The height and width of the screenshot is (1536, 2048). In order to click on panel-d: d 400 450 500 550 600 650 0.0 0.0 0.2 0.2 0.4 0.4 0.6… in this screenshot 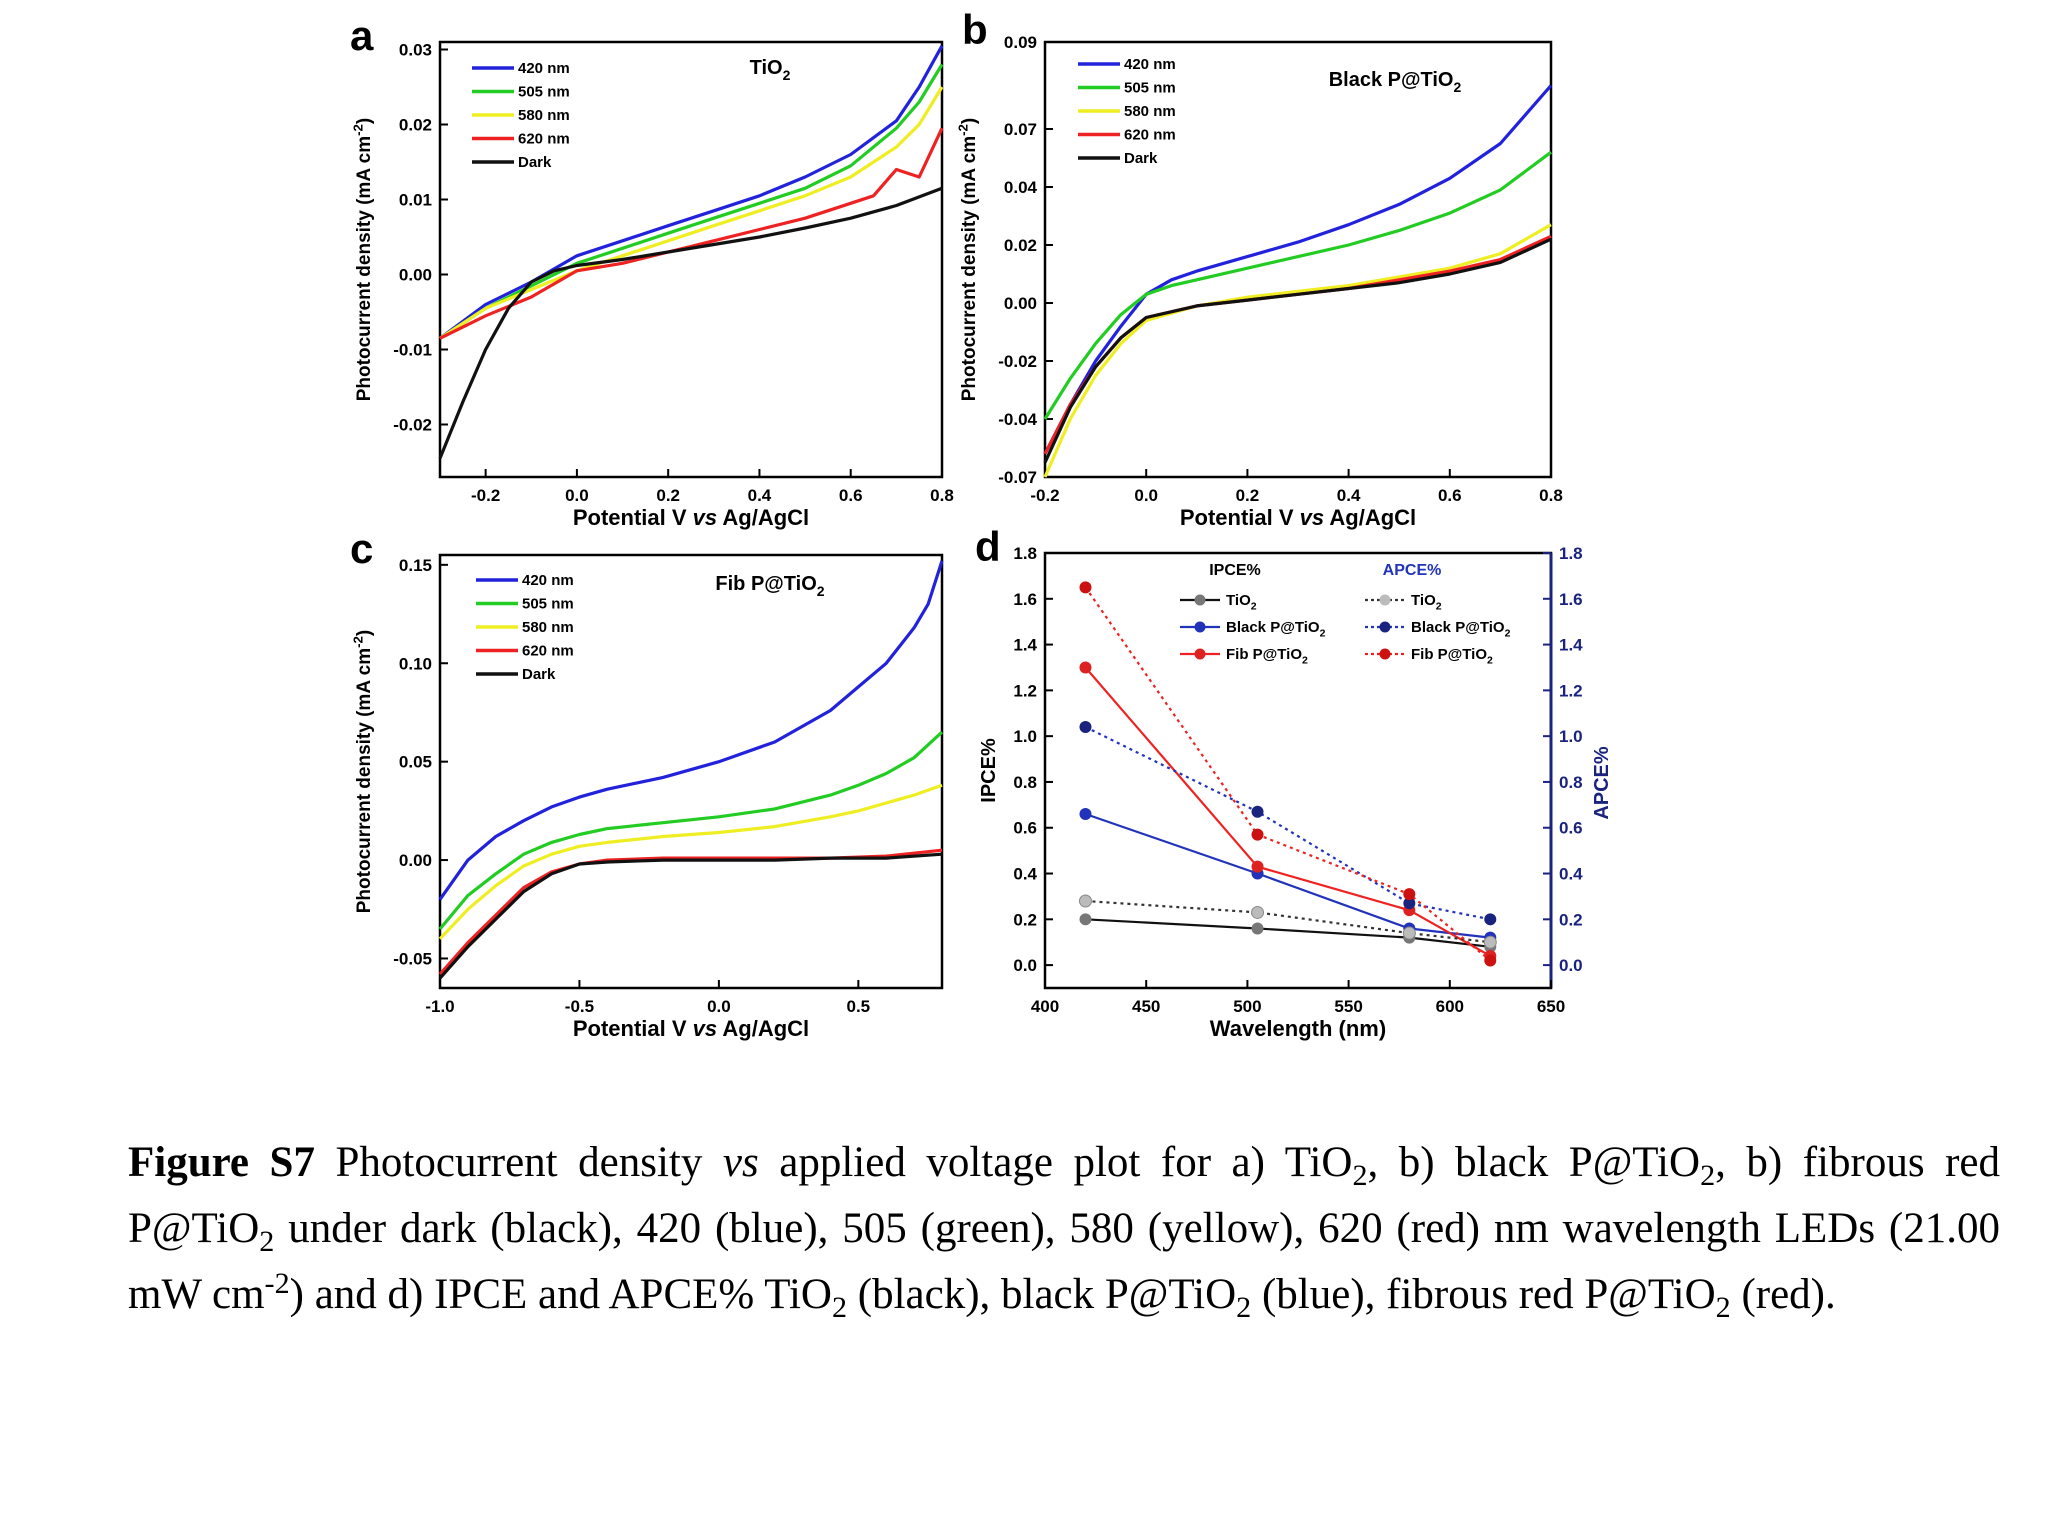, I will do `click(1294, 782)`.